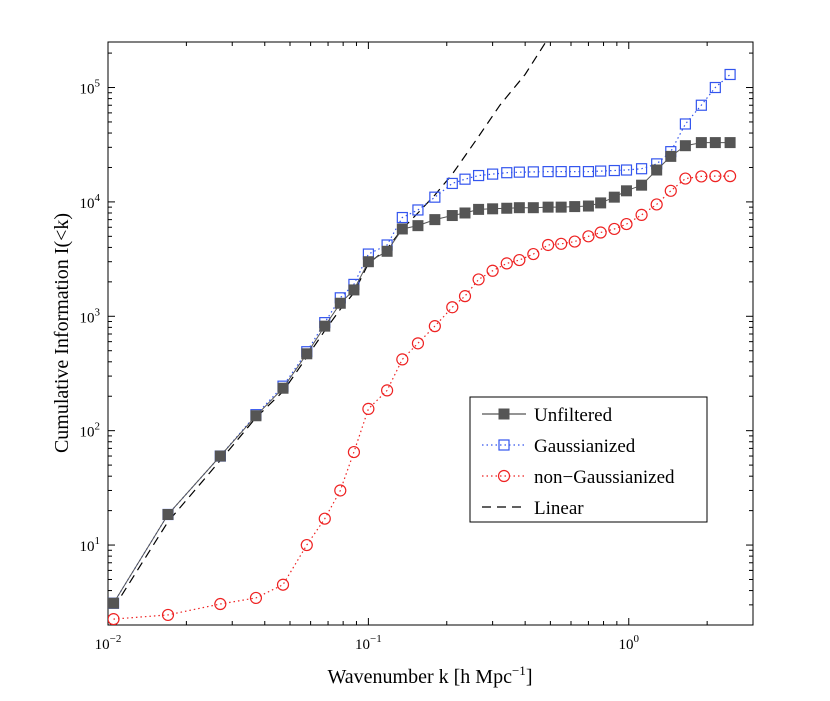  Describe the element at coordinates (430, 675) in the screenshot. I see `x-axis-label: Wavenumber k [h Mpc−1]` at that location.